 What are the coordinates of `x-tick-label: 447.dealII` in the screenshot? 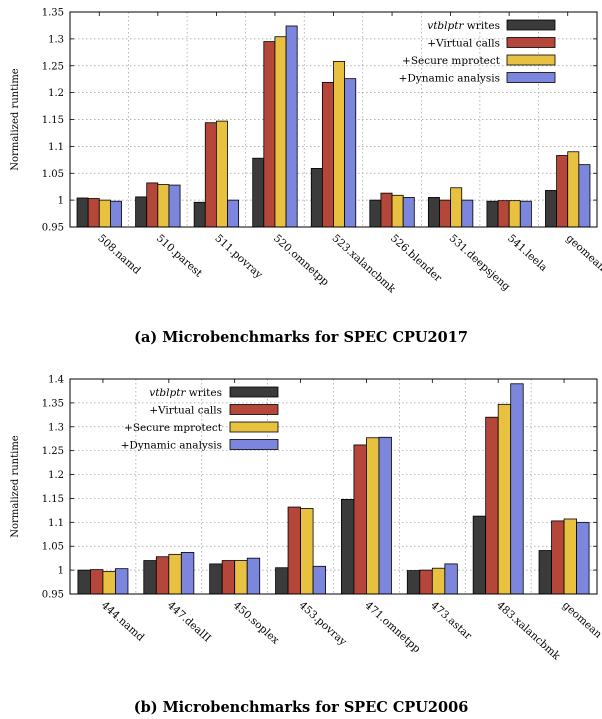 It's located at (189, 621).